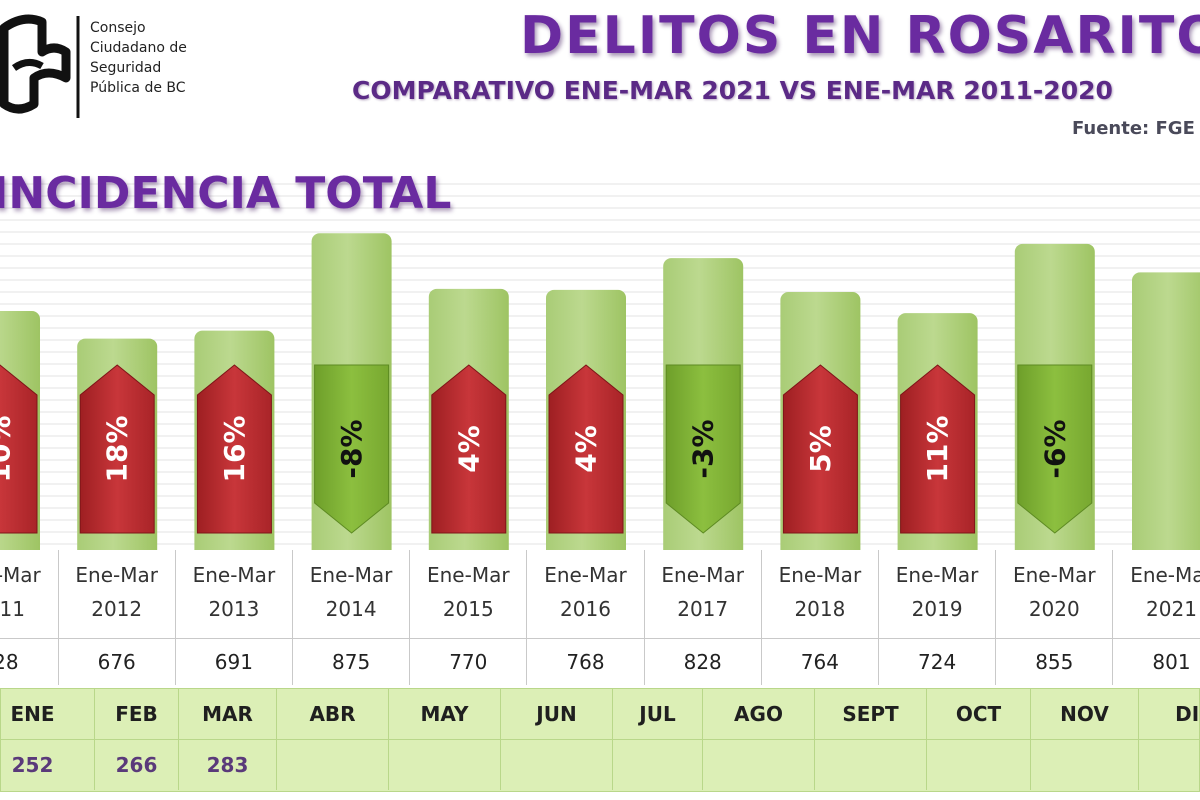 This screenshot has width=1200, height=800. What do you see at coordinates (234, 594) in the screenshot?
I see `year-label: Ene-Mar 2013` at bounding box center [234, 594].